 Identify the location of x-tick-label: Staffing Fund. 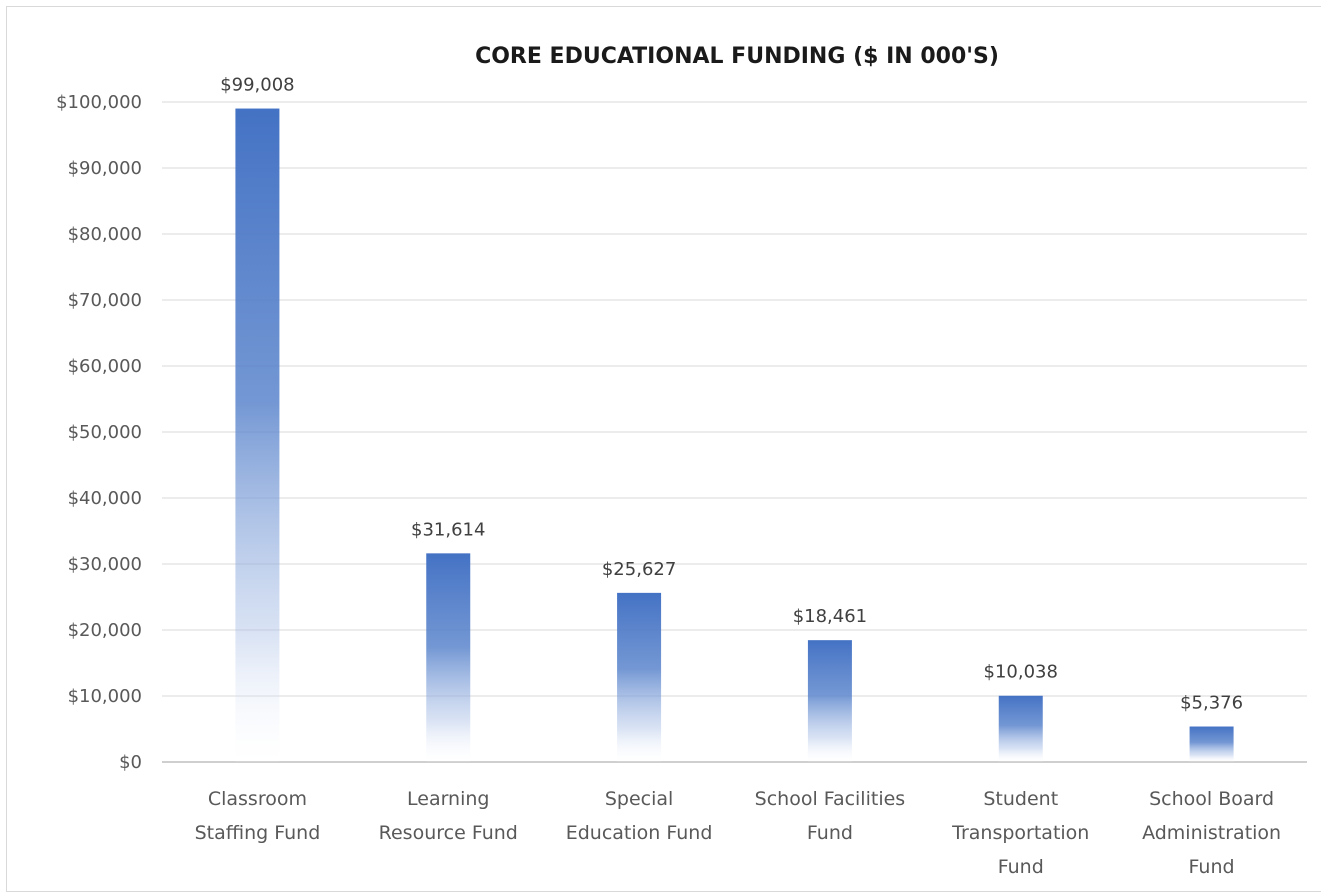
(258, 833).